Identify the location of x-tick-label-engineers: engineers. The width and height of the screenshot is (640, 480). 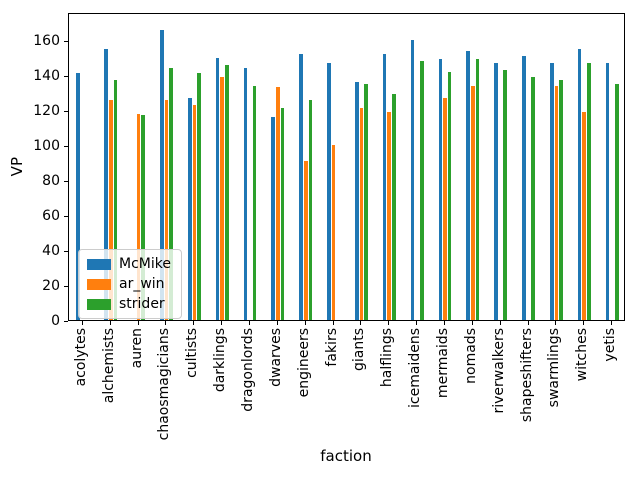
(303, 363).